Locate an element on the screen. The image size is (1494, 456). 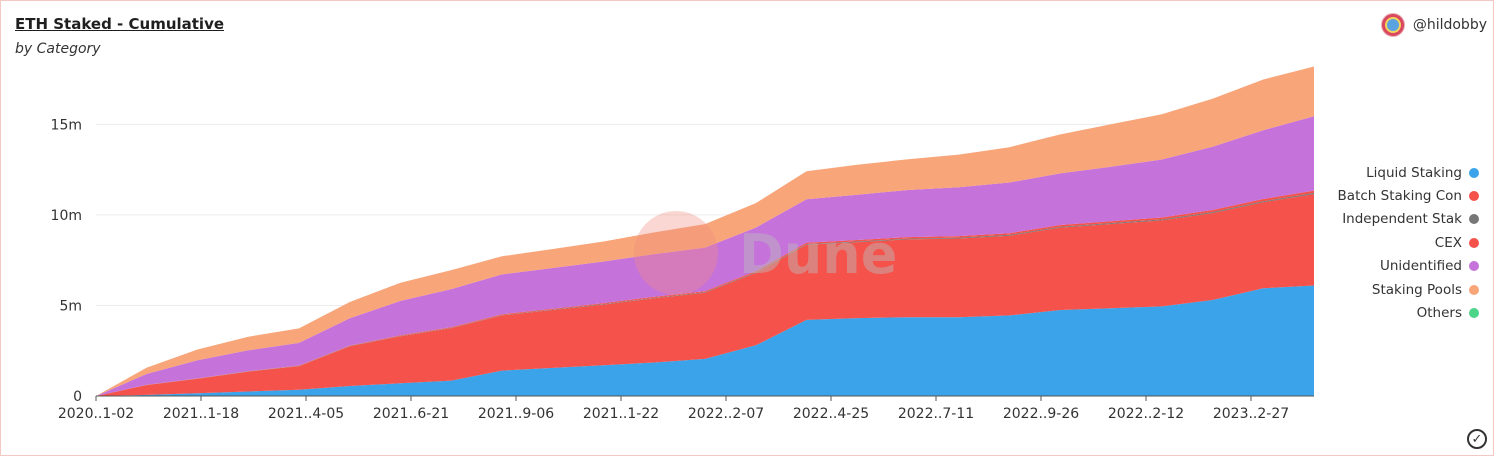
x-tick-label: 2022..7-11 is located at coordinates (936, 414).